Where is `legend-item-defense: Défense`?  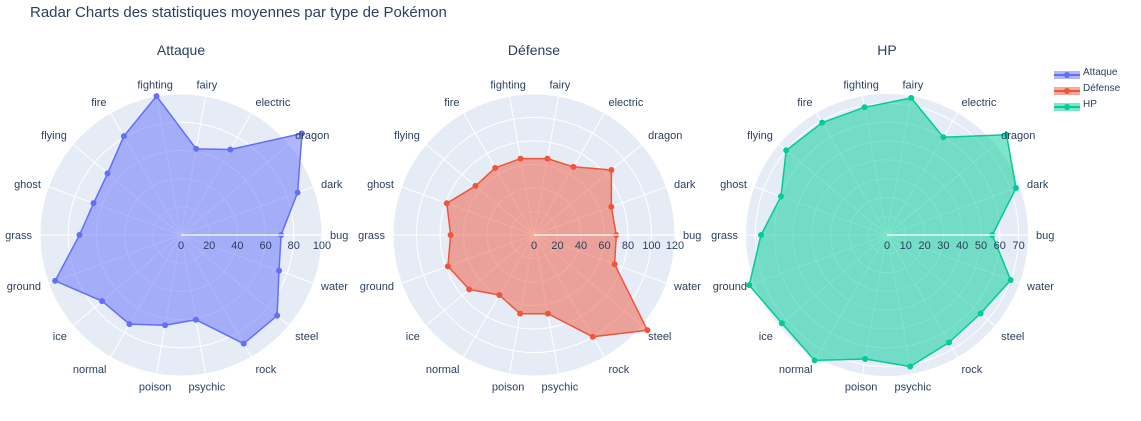 legend-item-defense: Défense is located at coordinates (1087, 89).